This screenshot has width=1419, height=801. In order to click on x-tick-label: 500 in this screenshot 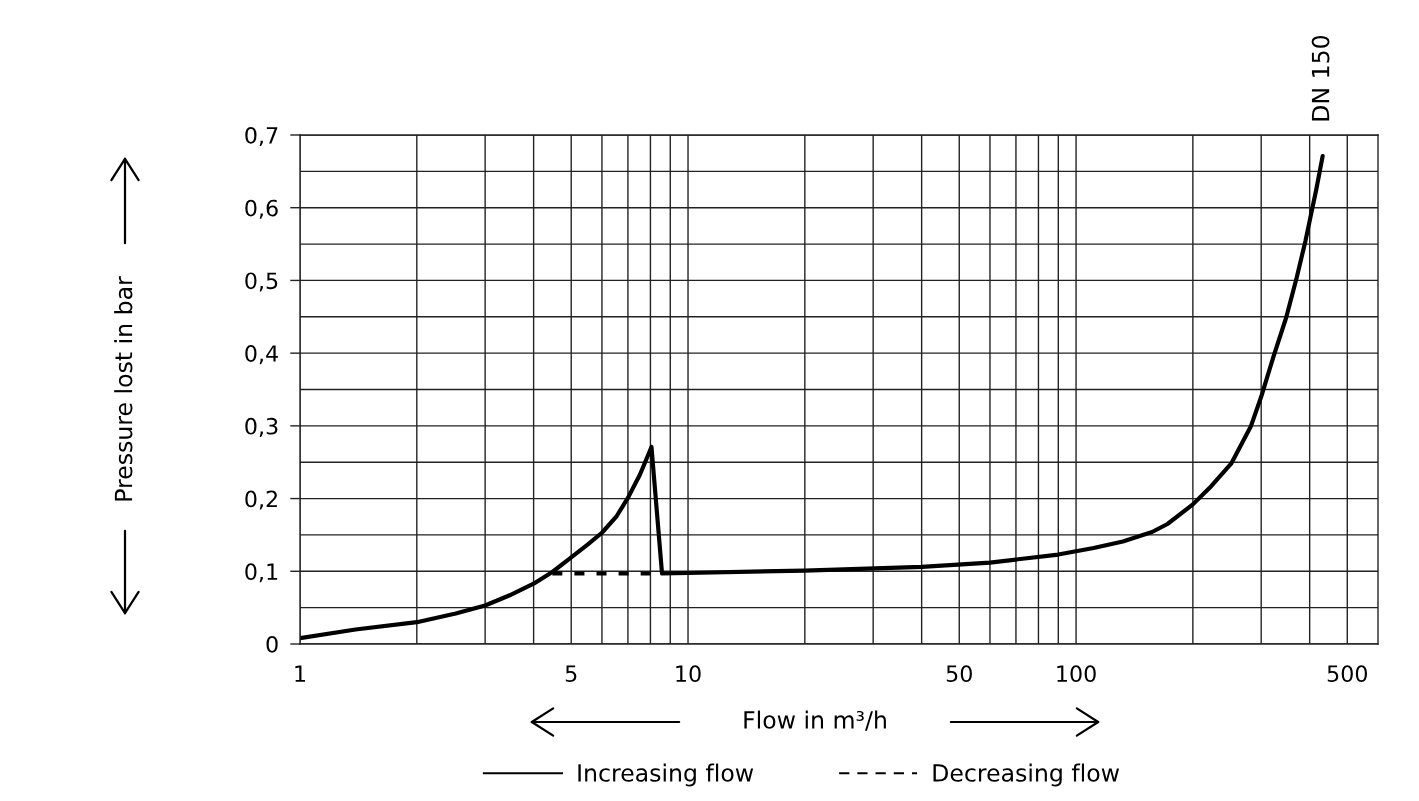, I will do `click(1347, 674)`.